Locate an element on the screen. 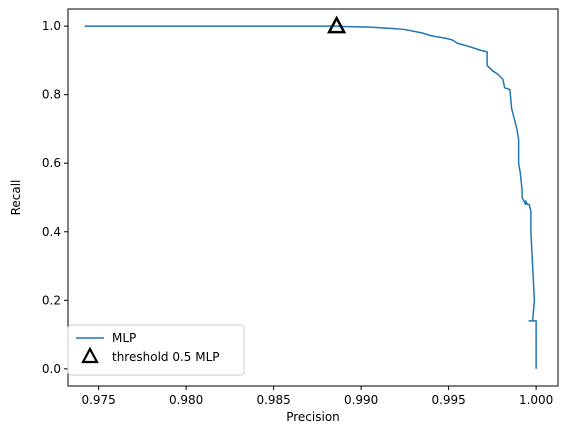 The width and height of the screenshot is (567, 436). legend-box is located at coordinates (156, 350).